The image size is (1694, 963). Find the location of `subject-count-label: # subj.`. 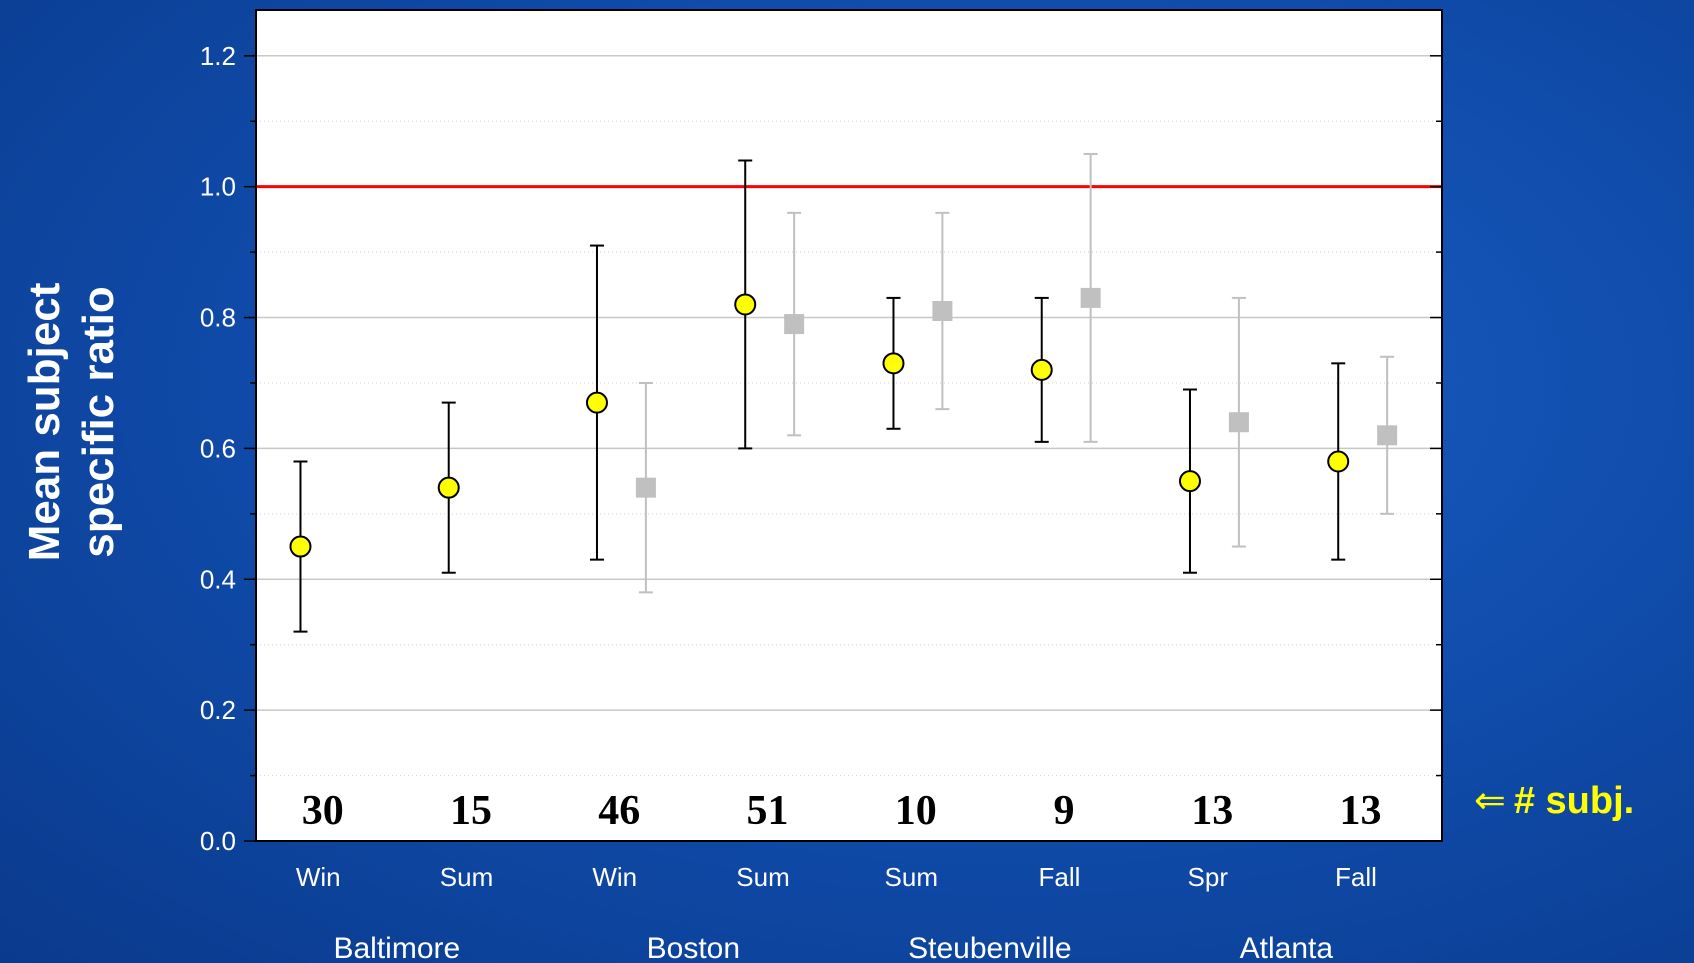

subject-count-label: # subj. is located at coordinates (1574, 801).